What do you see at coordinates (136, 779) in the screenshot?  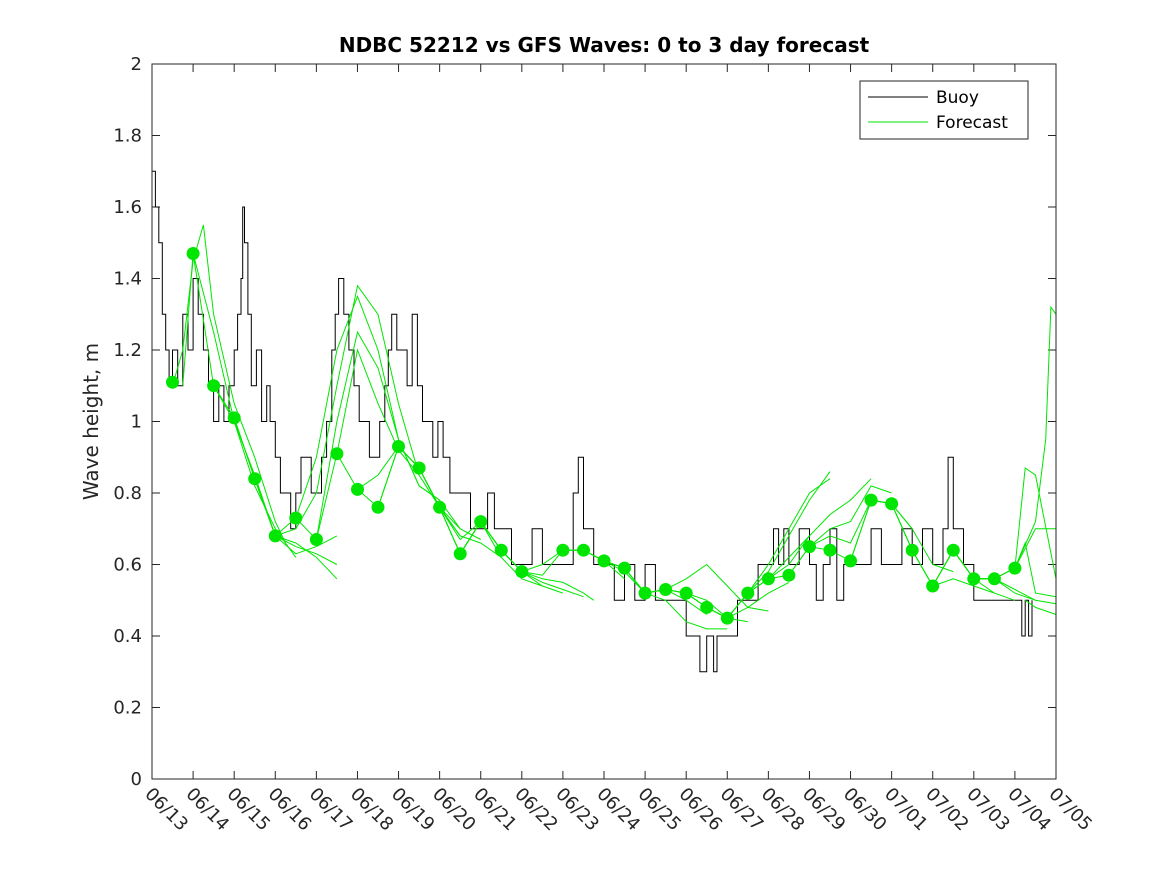 I see `y-tick-label: 0` at bounding box center [136, 779].